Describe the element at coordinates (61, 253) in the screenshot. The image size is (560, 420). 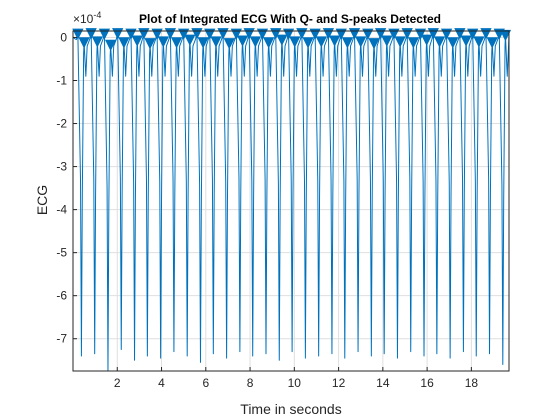
I see `y-tick-label: -5` at that location.